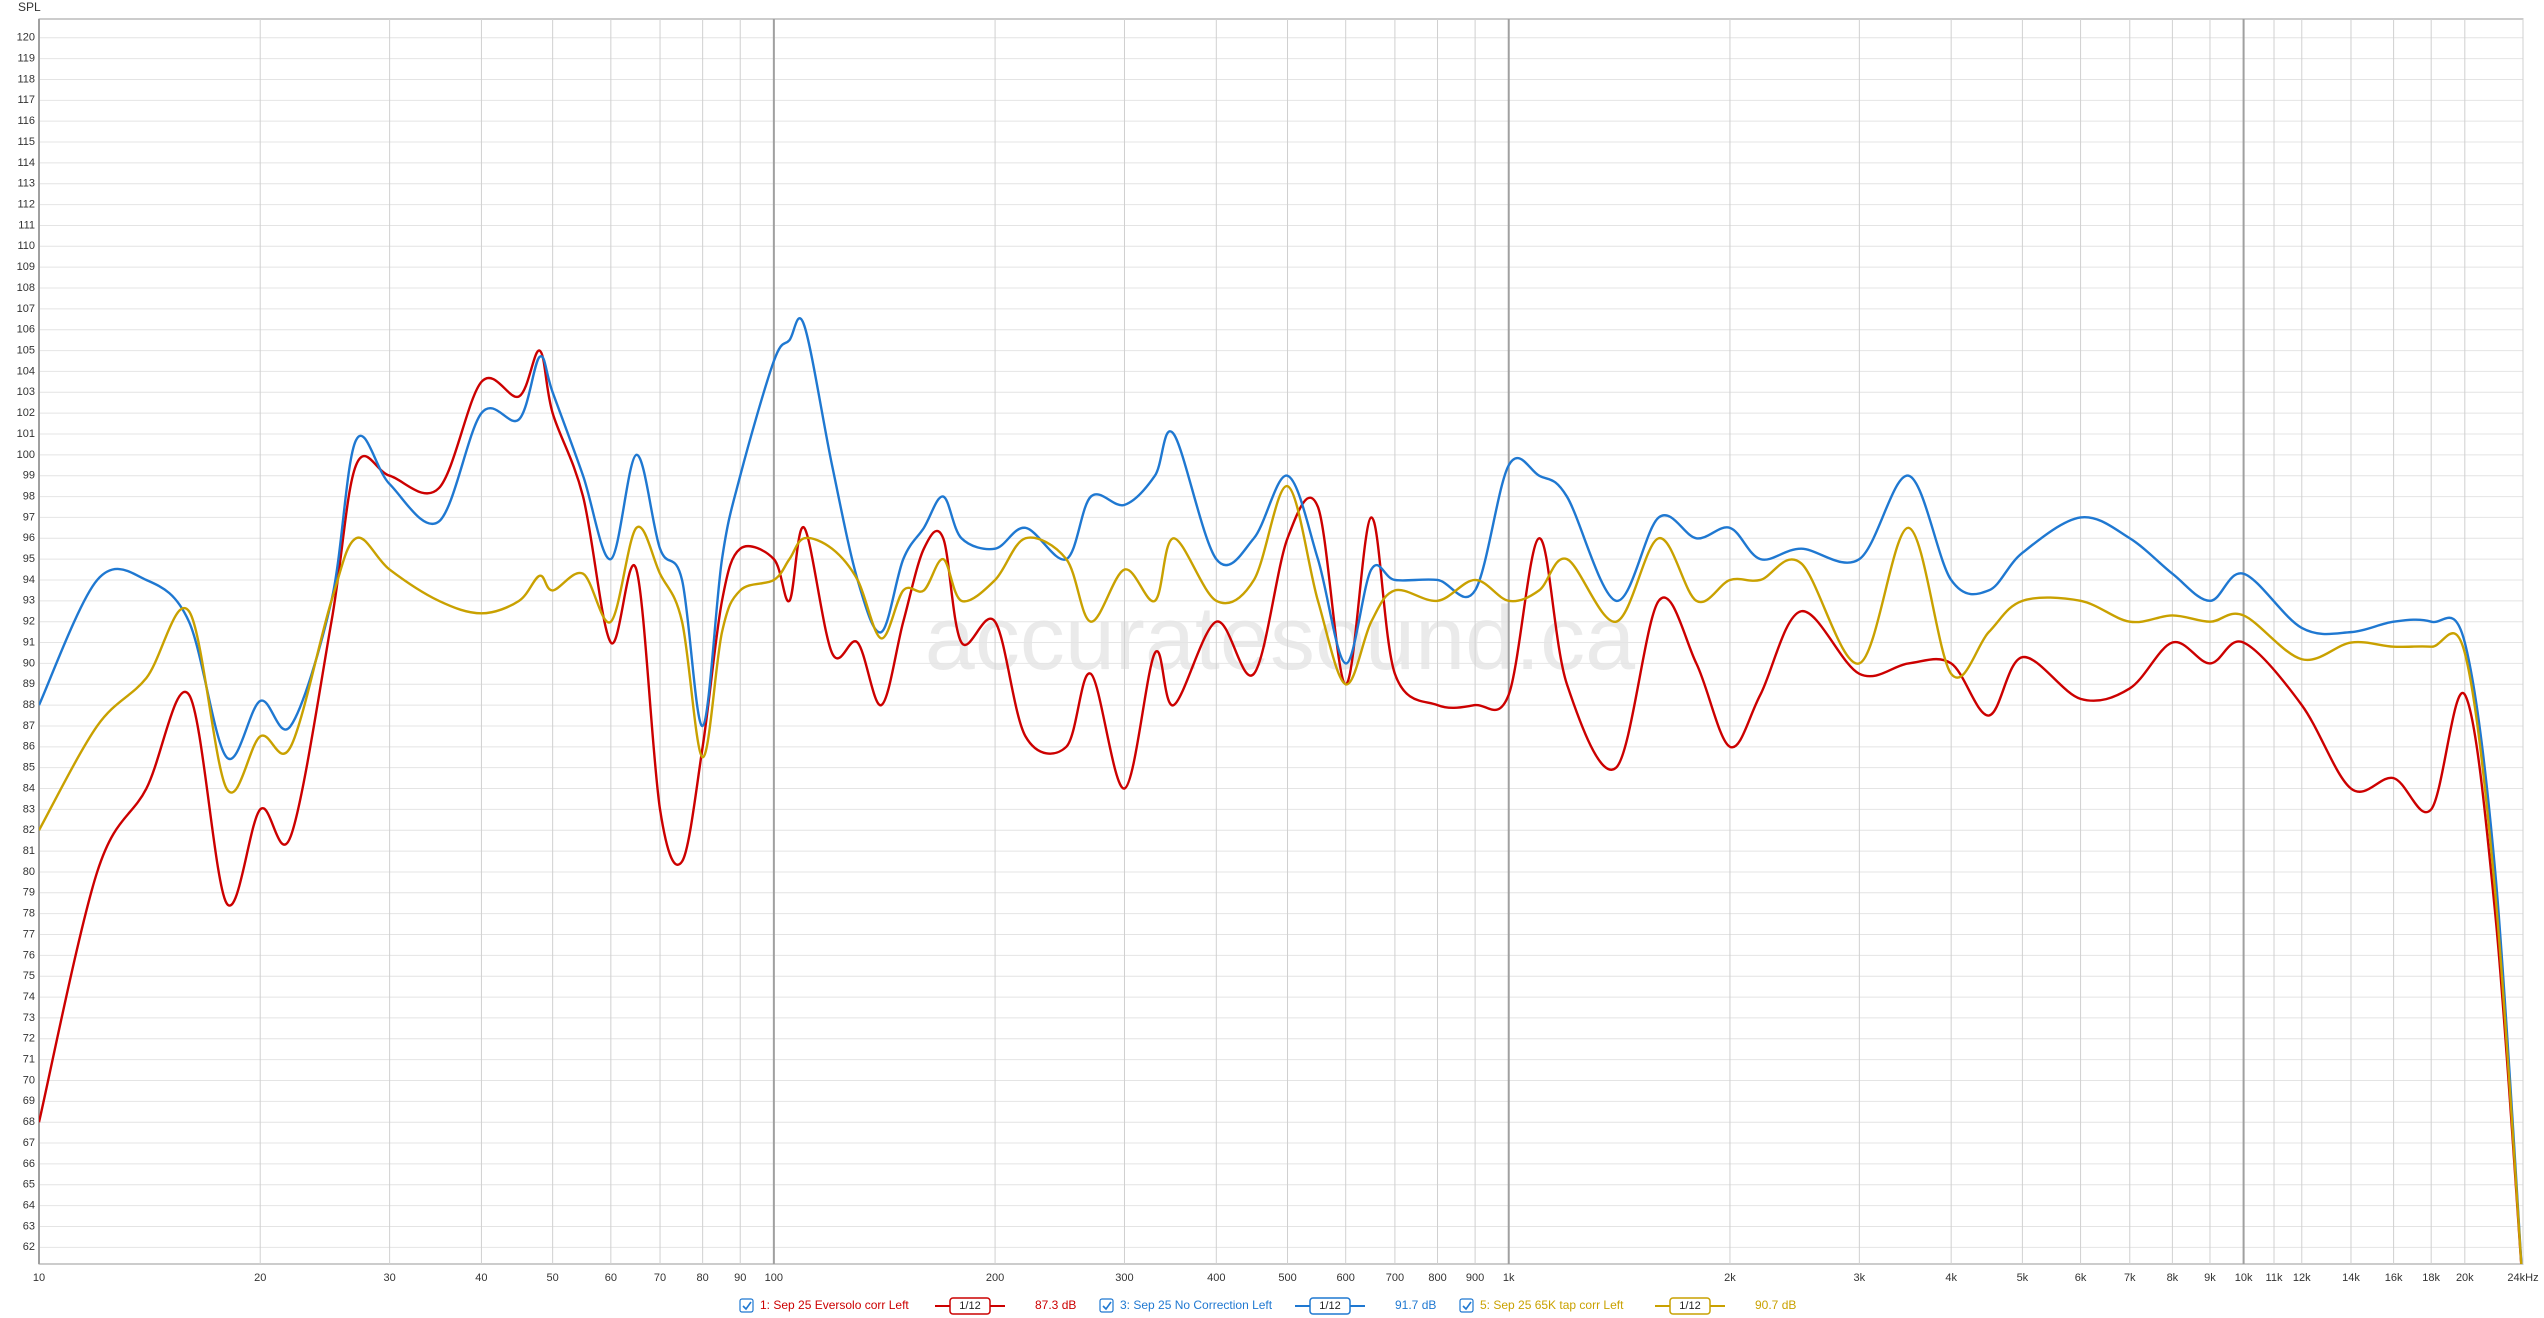  What do you see at coordinates (26, 38) in the screenshot?
I see `y-tick-label: 120` at bounding box center [26, 38].